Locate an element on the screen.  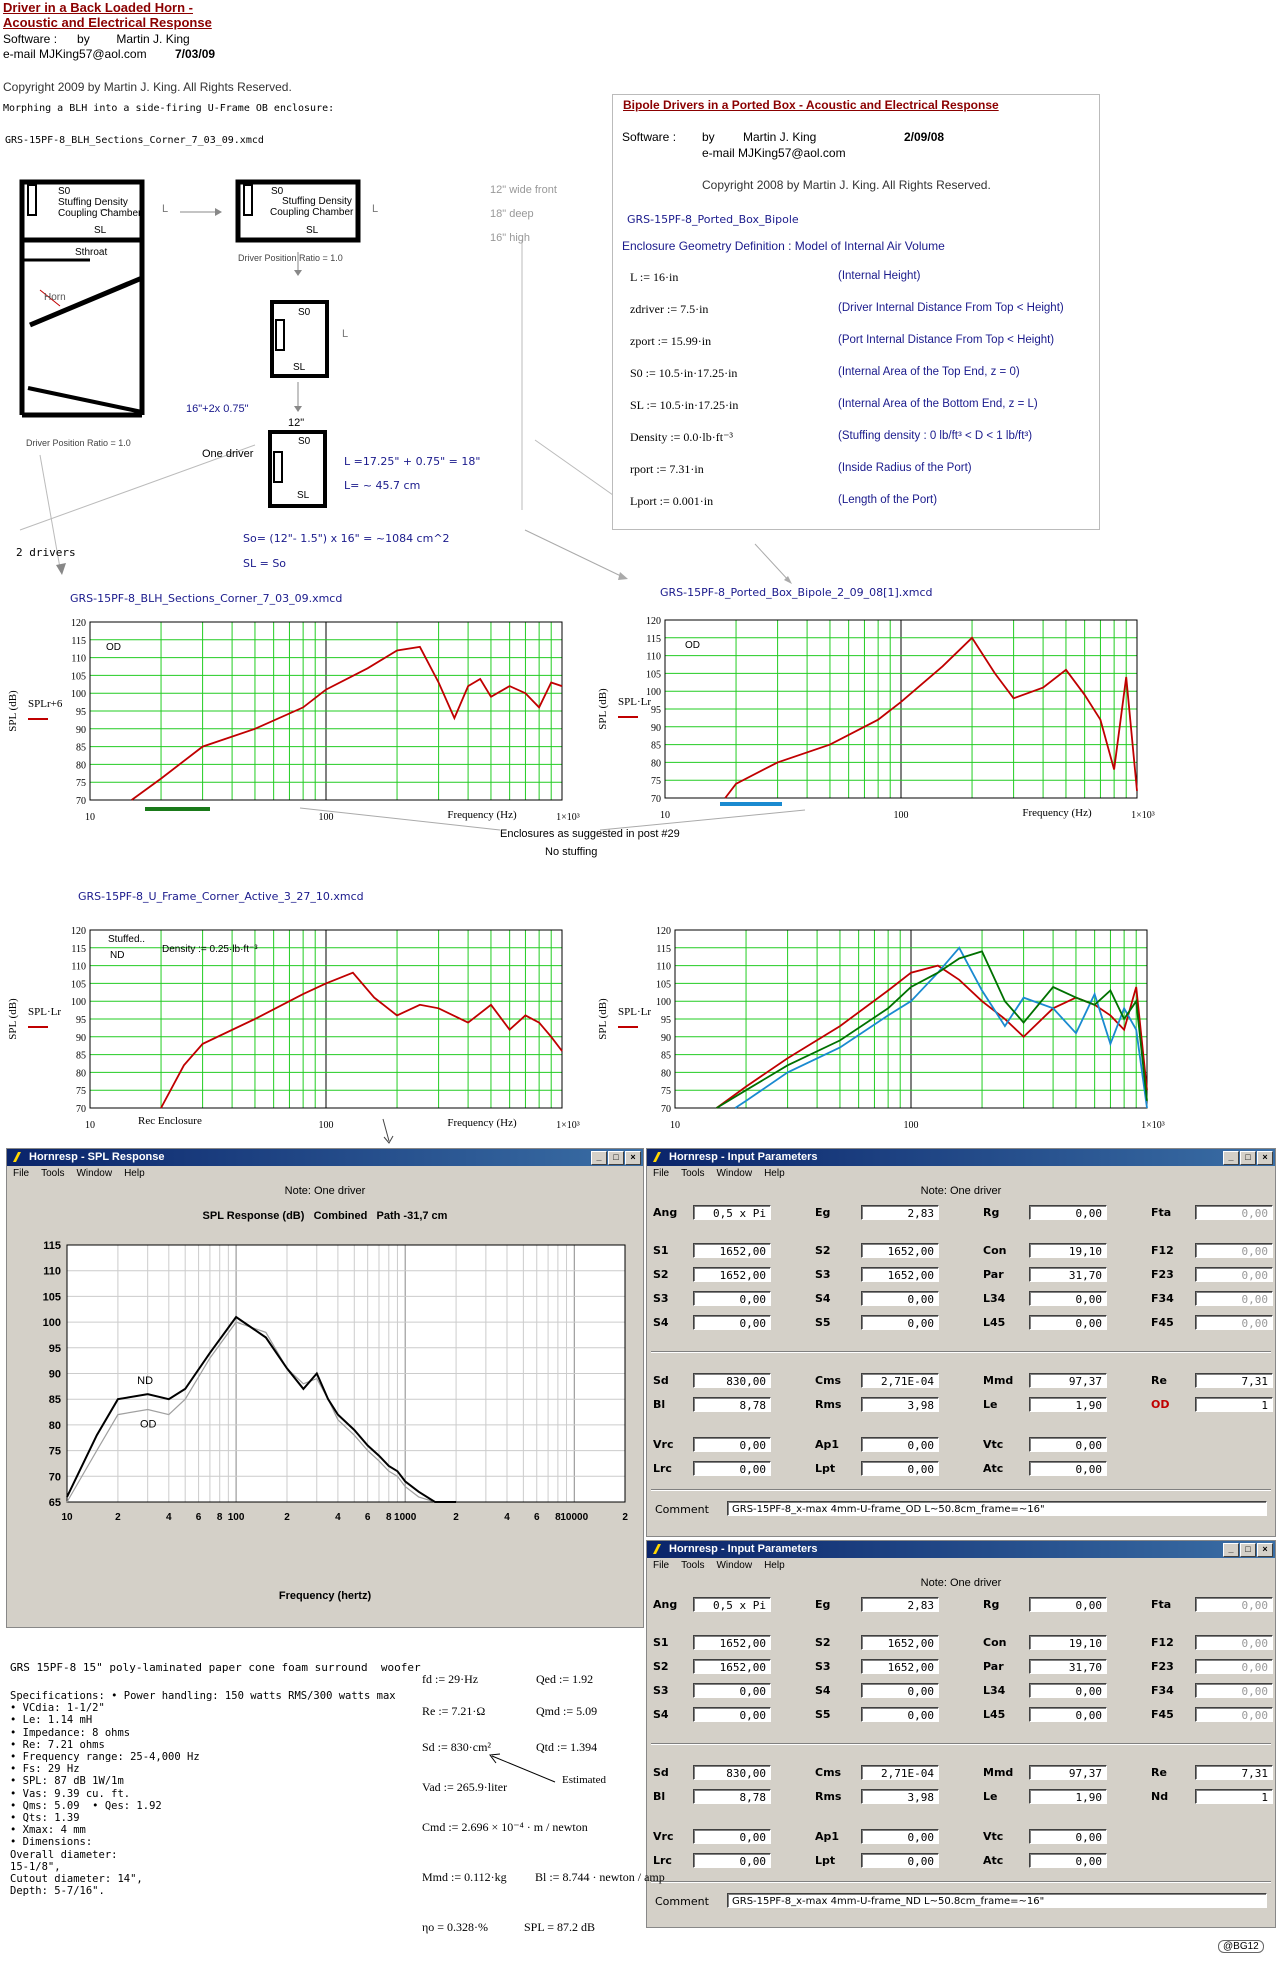
legend-label: SPL·Lr is located at coordinates (634, 702).